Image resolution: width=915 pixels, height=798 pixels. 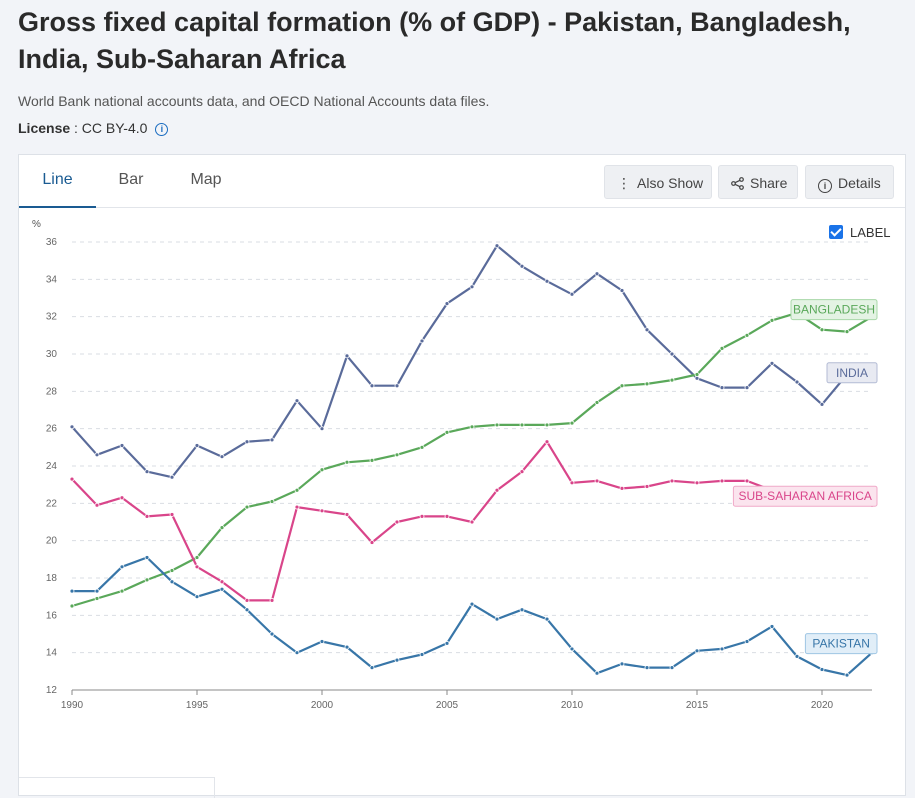 I want to click on also-show-button: ⋮ Also Show, so click(x=658, y=182).